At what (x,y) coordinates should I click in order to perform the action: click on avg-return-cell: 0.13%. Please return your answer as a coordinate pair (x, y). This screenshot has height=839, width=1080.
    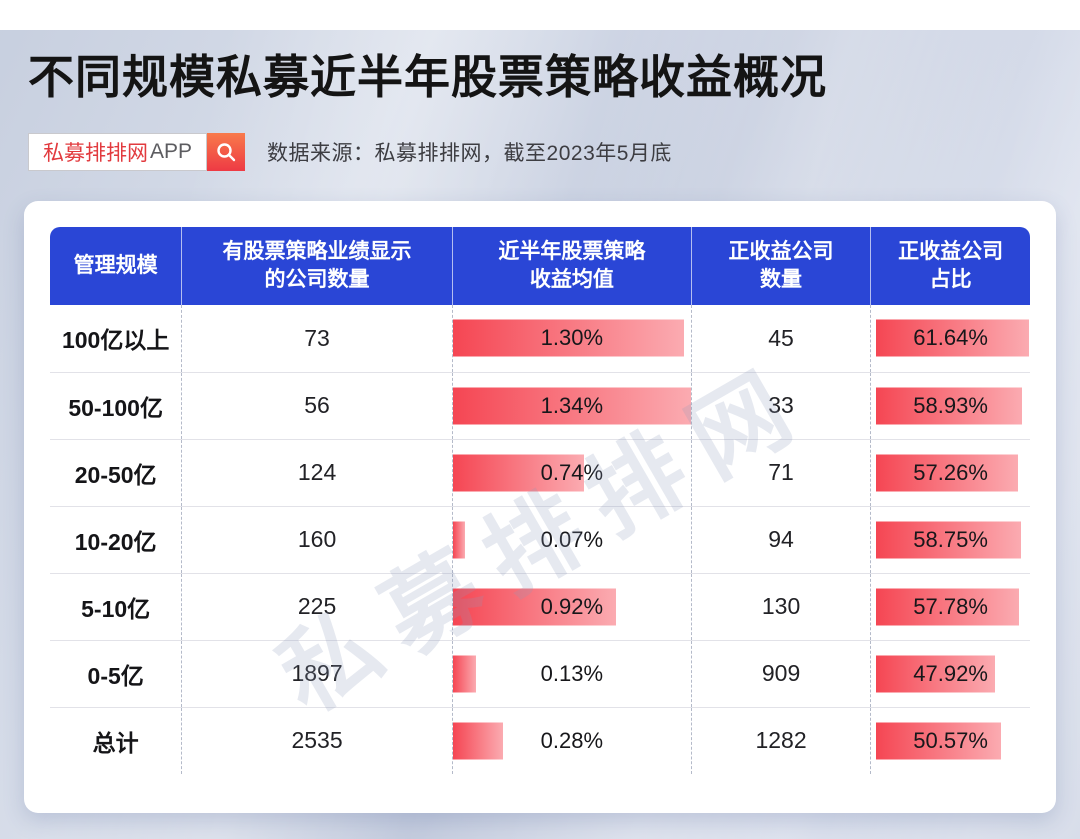
    Looking at the image, I should click on (571, 673).